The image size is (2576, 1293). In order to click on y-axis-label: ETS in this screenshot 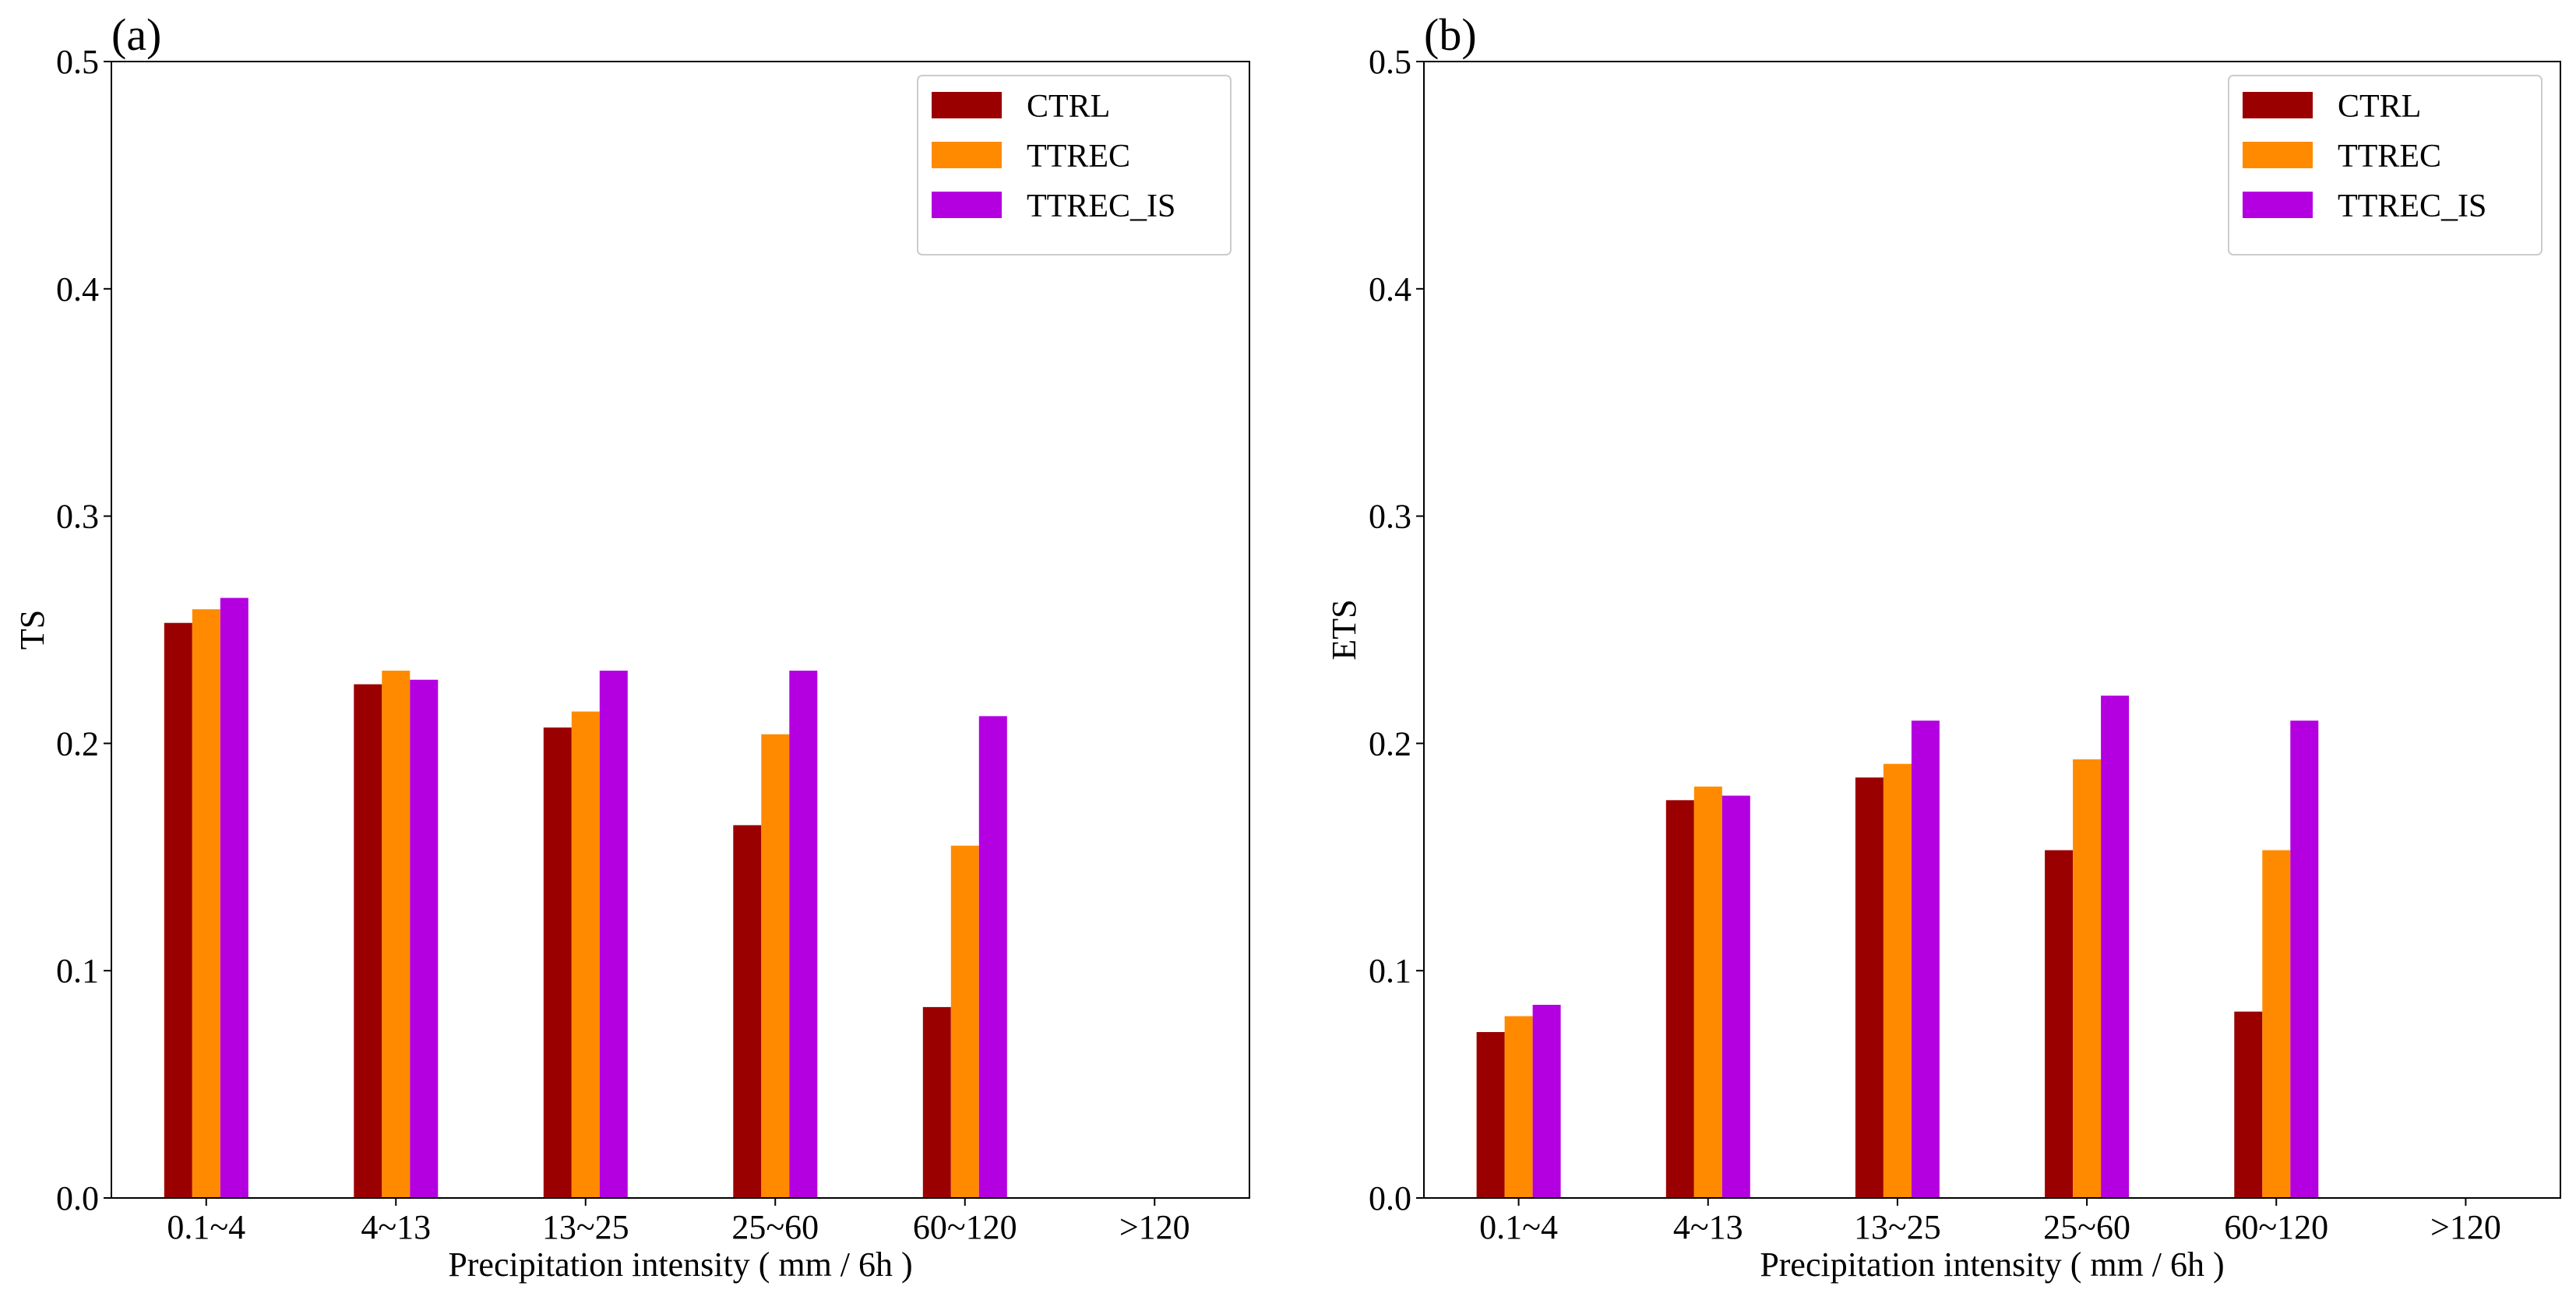, I will do `click(1344, 629)`.